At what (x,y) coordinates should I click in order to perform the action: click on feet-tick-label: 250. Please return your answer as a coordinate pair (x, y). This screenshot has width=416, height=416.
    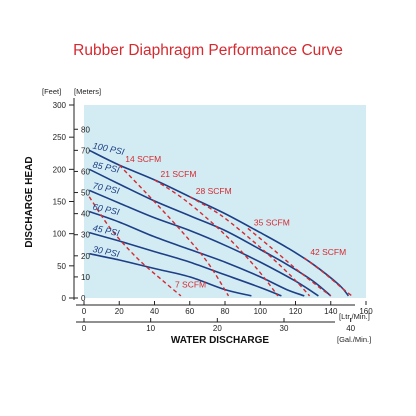
    Looking at the image, I should click on (60, 137).